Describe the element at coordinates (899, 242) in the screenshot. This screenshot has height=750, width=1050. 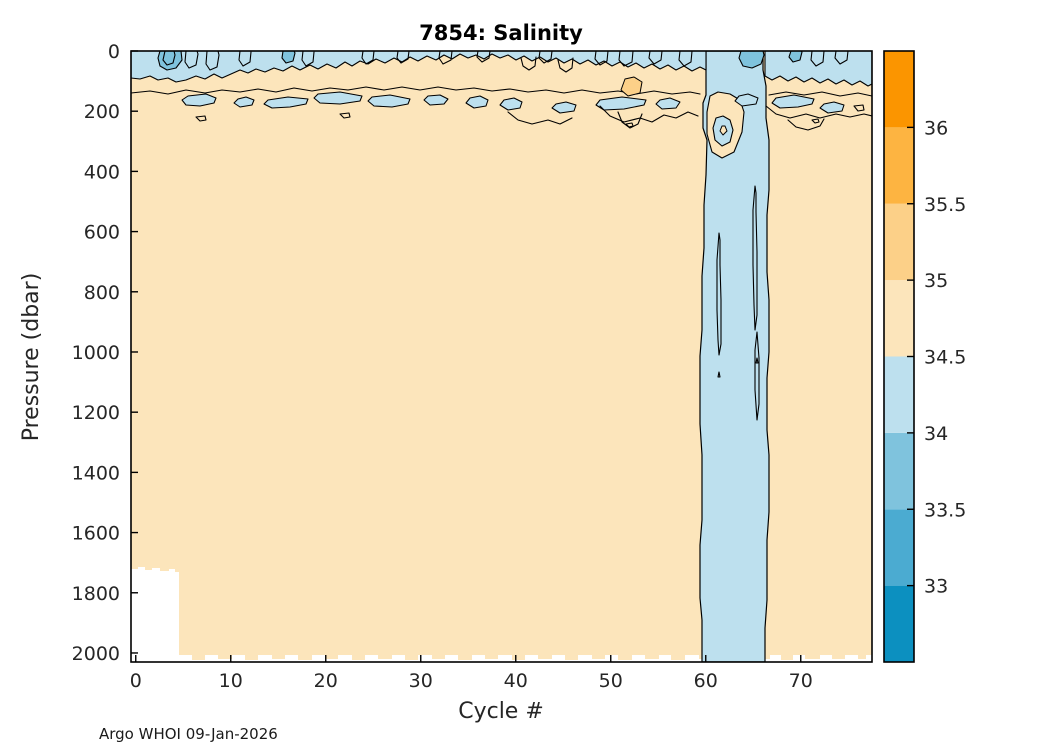
I see `colorbar-band-35-35.5` at that location.